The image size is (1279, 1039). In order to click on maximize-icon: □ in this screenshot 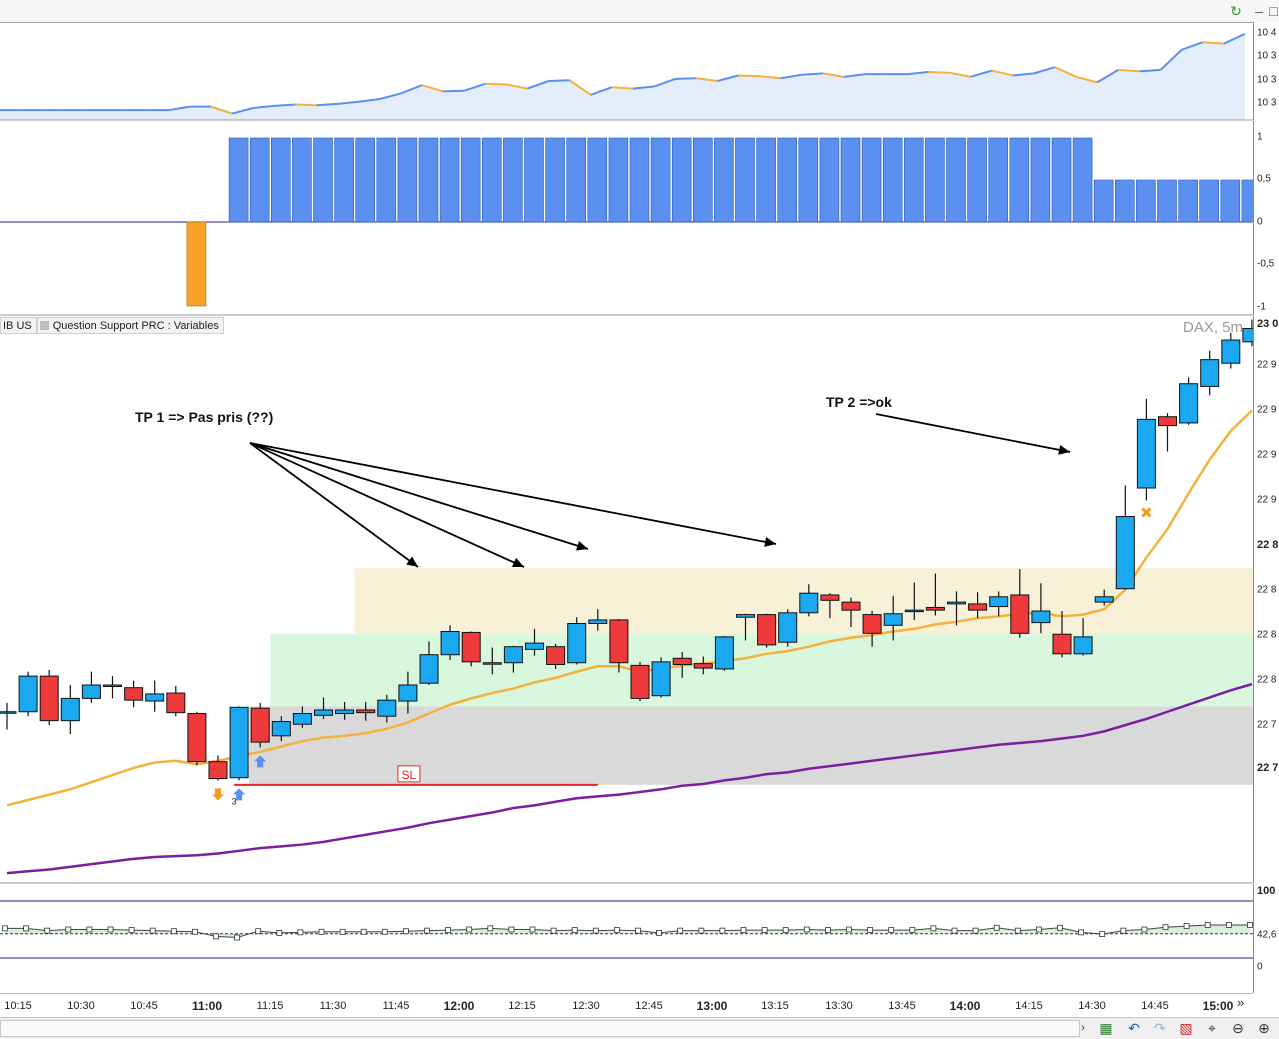, I will do `click(1273, 11)`.